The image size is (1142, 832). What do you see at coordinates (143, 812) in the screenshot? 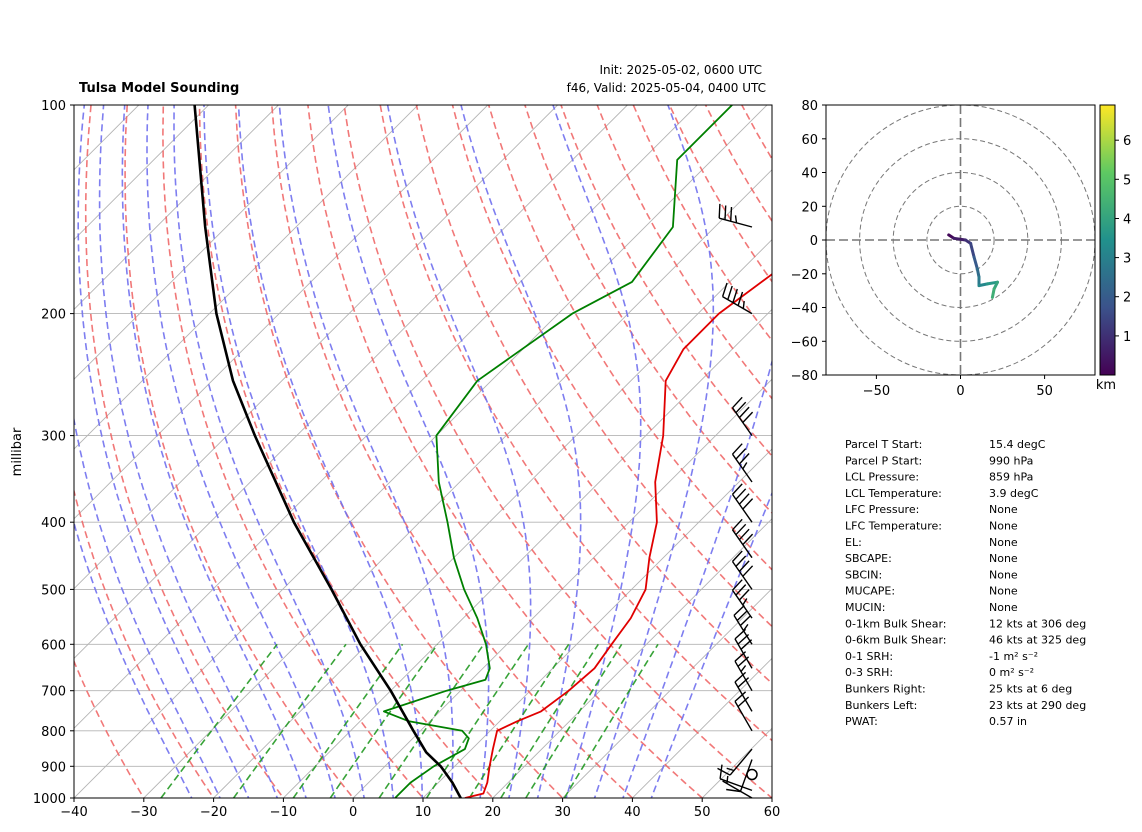
I see `x-tick-label: −30` at bounding box center [143, 812].